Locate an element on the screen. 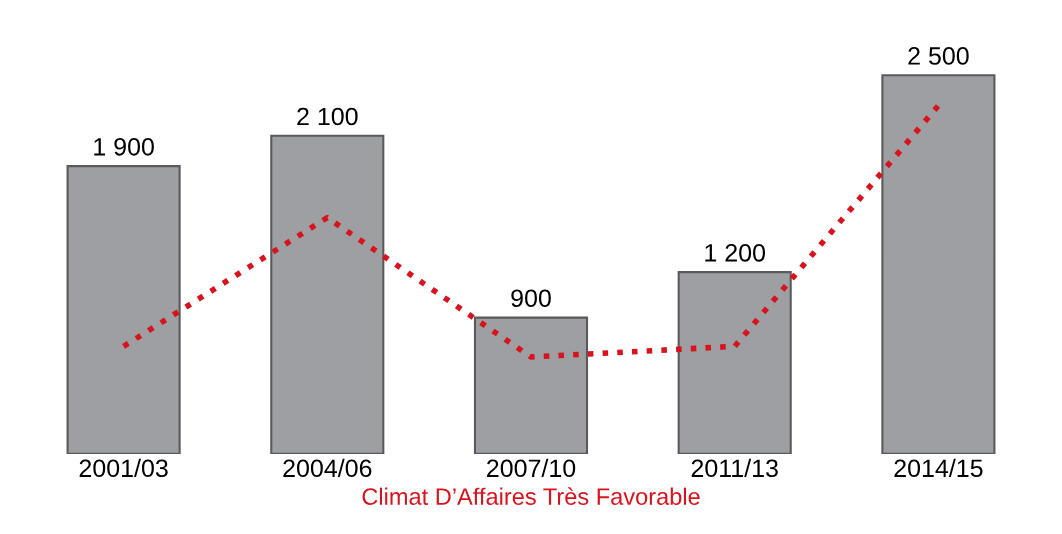 The width and height of the screenshot is (1062, 534). data-label: 1 200 is located at coordinates (735, 252).